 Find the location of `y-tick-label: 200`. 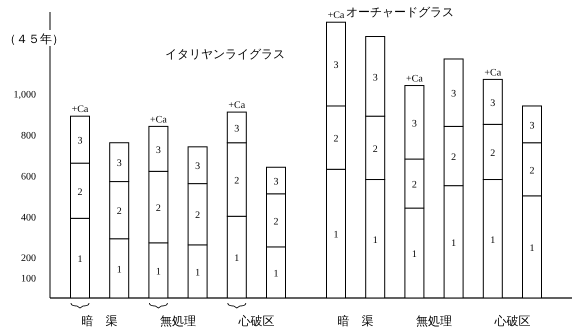

y-tick-label: 200 is located at coordinates (28, 258).